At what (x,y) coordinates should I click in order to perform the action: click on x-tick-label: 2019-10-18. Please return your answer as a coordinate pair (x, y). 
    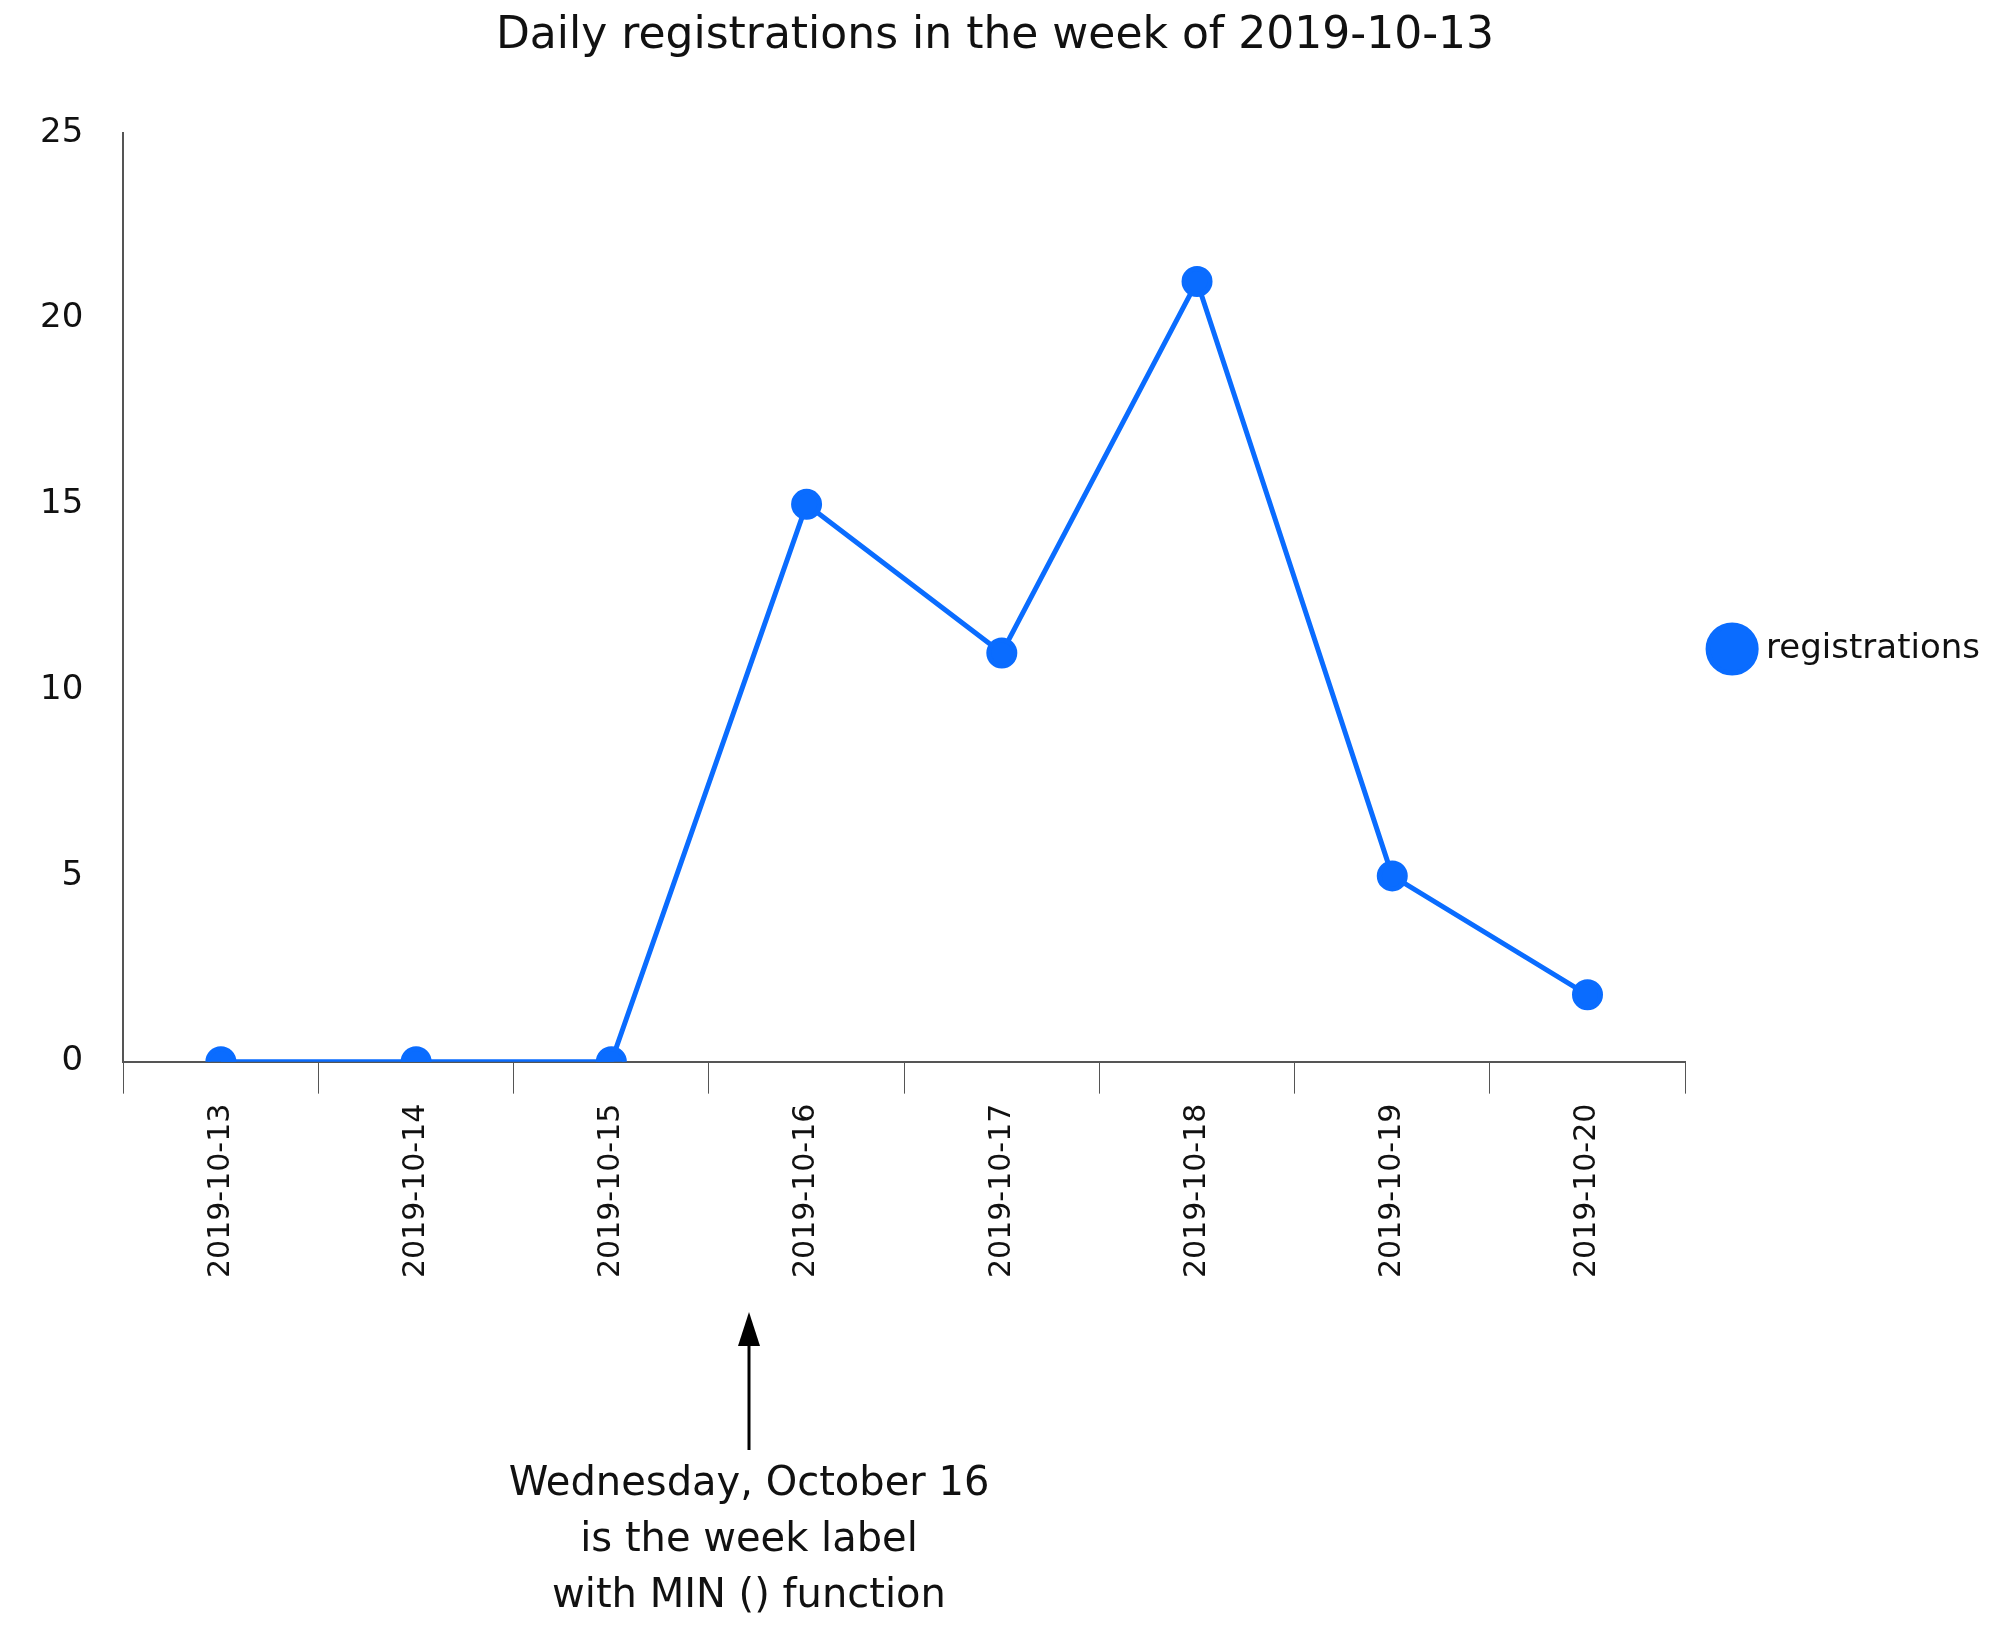
    Looking at the image, I should click on (1194, 1191).